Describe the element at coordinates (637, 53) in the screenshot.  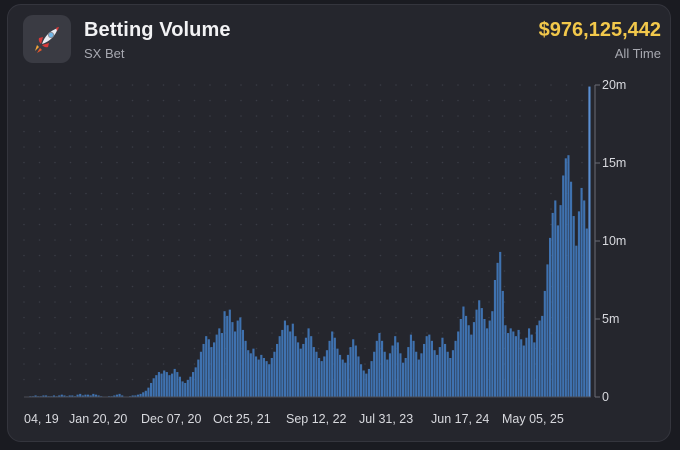
I see `time-range-label: All Time` at that location.